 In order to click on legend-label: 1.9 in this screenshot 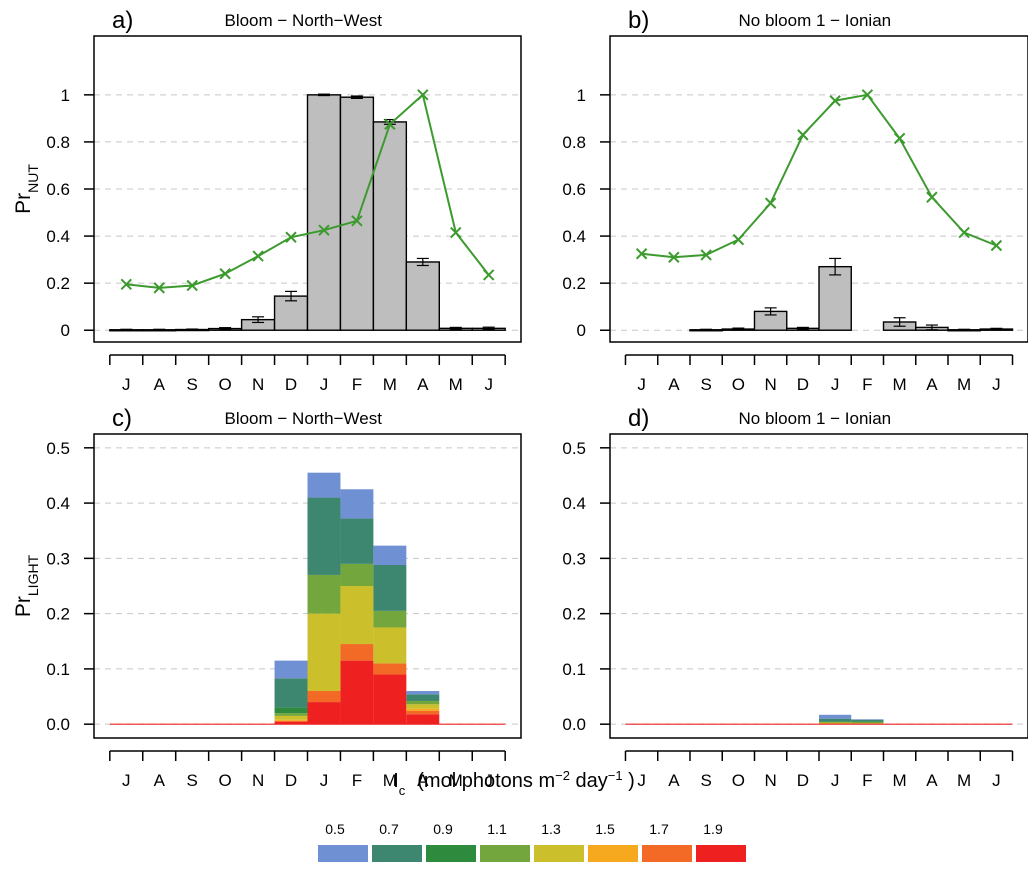, I will do `click(713, 829)`.